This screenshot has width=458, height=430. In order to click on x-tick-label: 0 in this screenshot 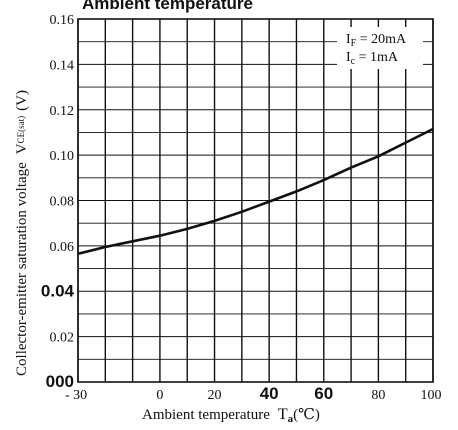, I will do `click(159, 395)`.